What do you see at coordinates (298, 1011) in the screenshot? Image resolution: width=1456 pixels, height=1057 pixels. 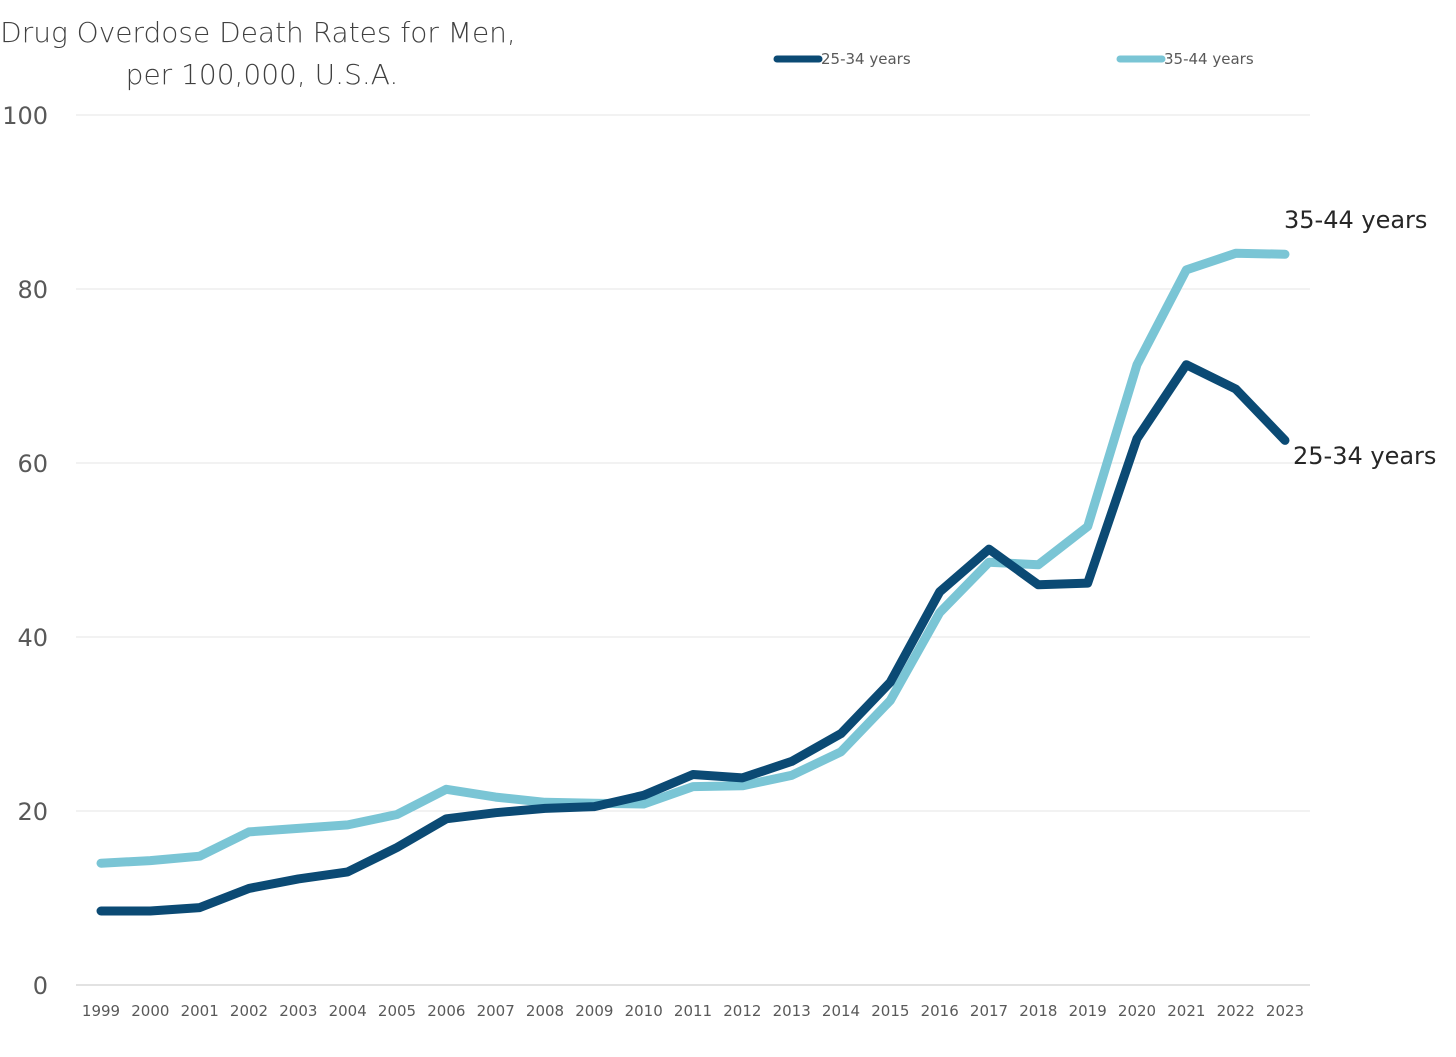 I see `x-tick-label: 2003` at bounding box center [298, 1011].